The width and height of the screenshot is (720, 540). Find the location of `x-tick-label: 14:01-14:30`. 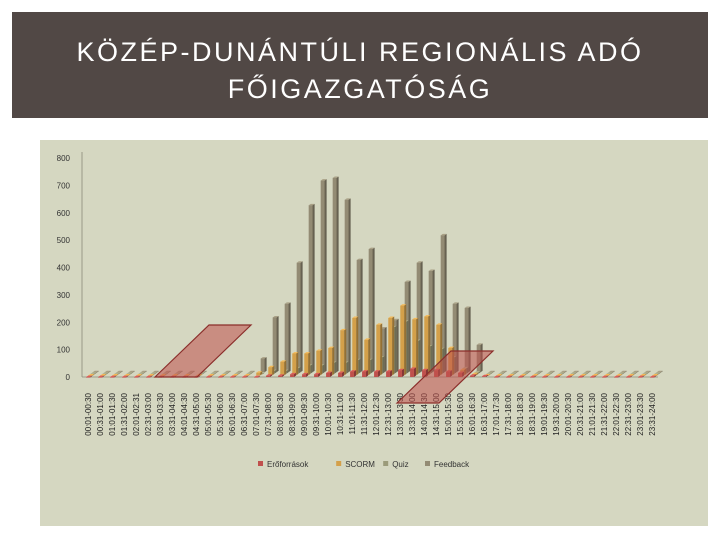

x-tick-label: 14:01-14:30 is located at coordinates (424, 413).